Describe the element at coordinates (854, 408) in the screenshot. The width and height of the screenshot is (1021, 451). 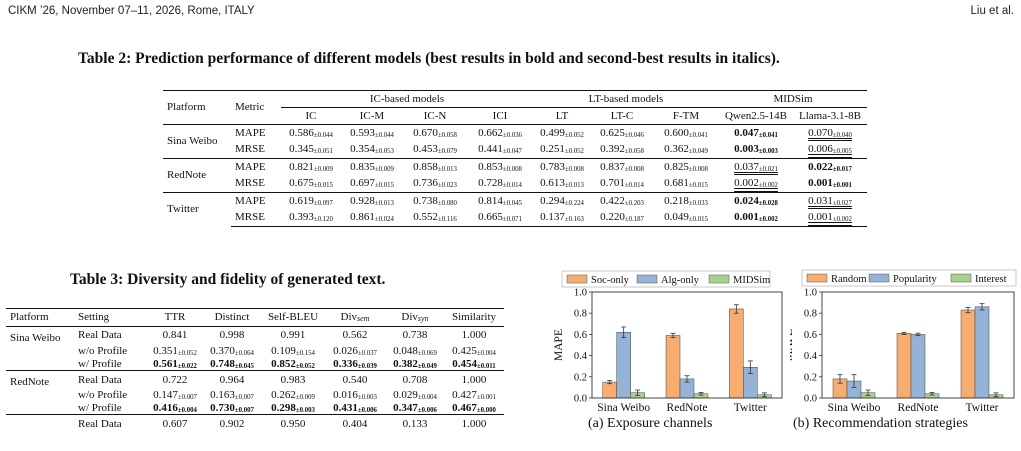
I see `x-tick-label: Sina Weibo` at that location.